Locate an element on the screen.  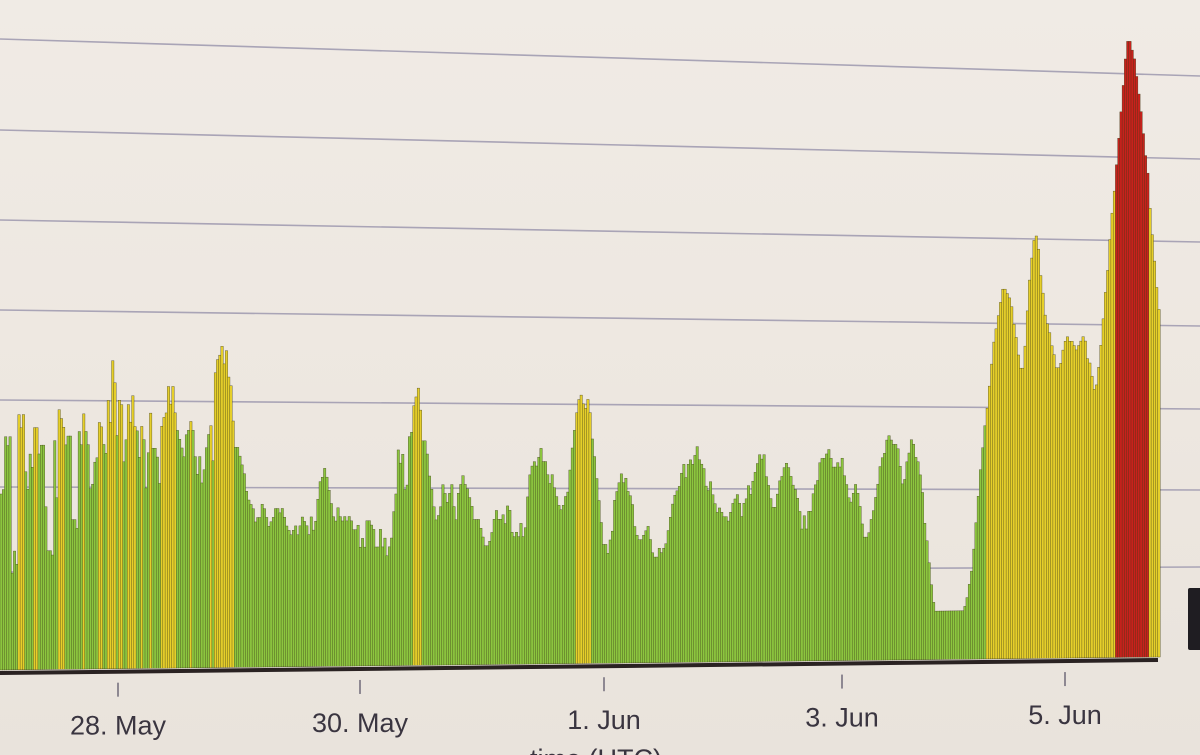
scrollbar-handle is located at coordinates (1194, 619).